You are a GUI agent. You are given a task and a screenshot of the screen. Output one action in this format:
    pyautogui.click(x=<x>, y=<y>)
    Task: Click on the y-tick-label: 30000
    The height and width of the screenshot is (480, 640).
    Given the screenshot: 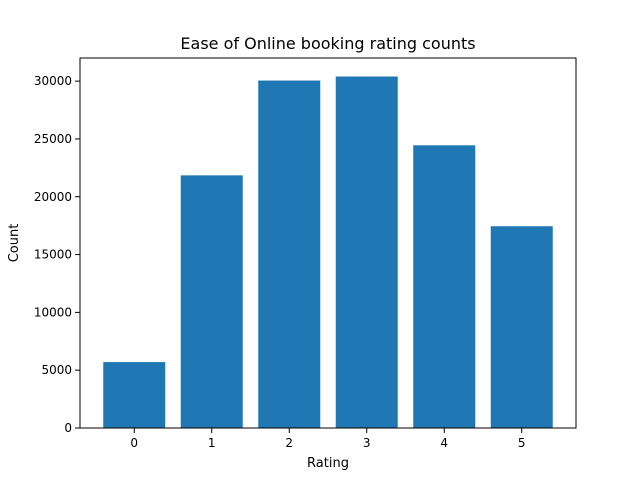 What is the action you would take?
    pyautogui.click(x=53, y=81)
    